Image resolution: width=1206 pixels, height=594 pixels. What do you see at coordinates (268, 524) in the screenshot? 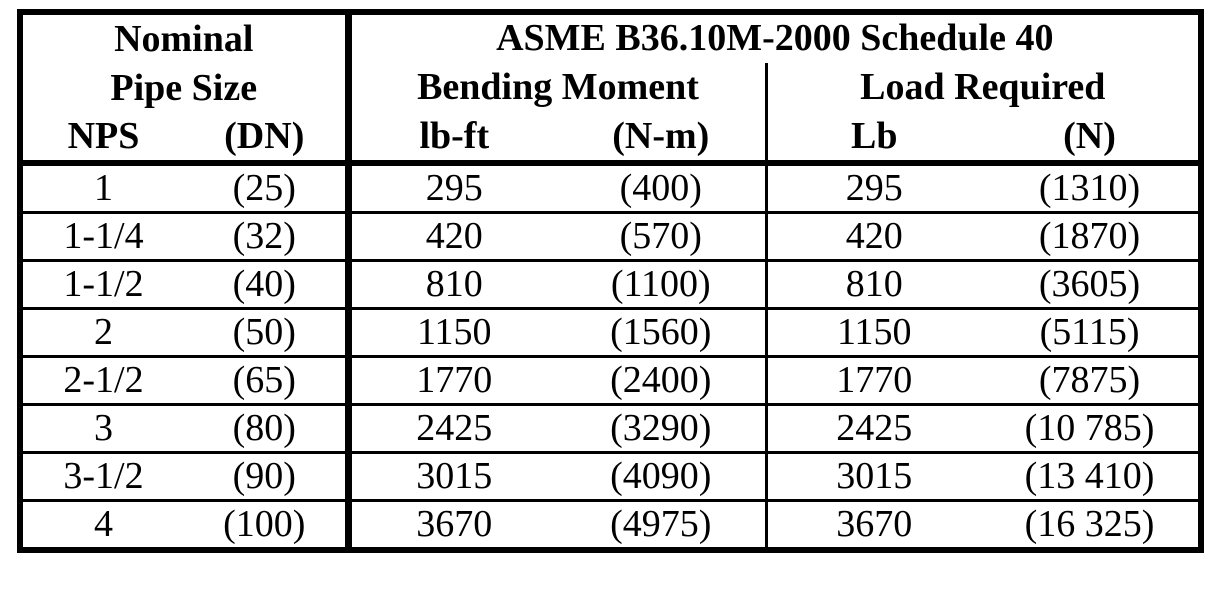
I see `cell-dn: (100)` at bounding box center [268, 524].